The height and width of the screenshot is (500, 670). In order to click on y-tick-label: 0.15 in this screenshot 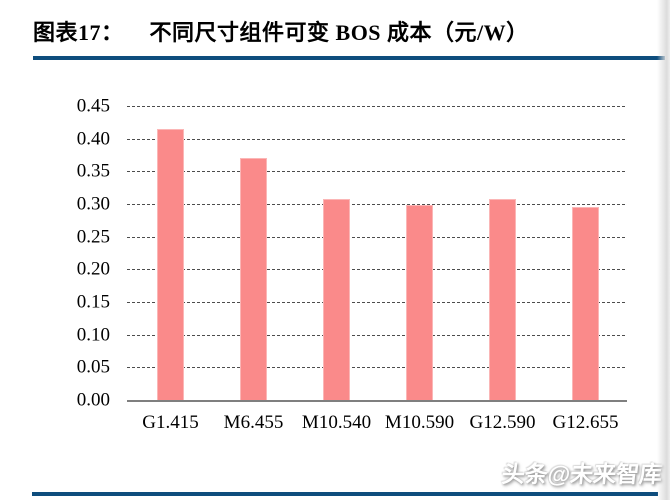, I will do `click(93, 302)`.